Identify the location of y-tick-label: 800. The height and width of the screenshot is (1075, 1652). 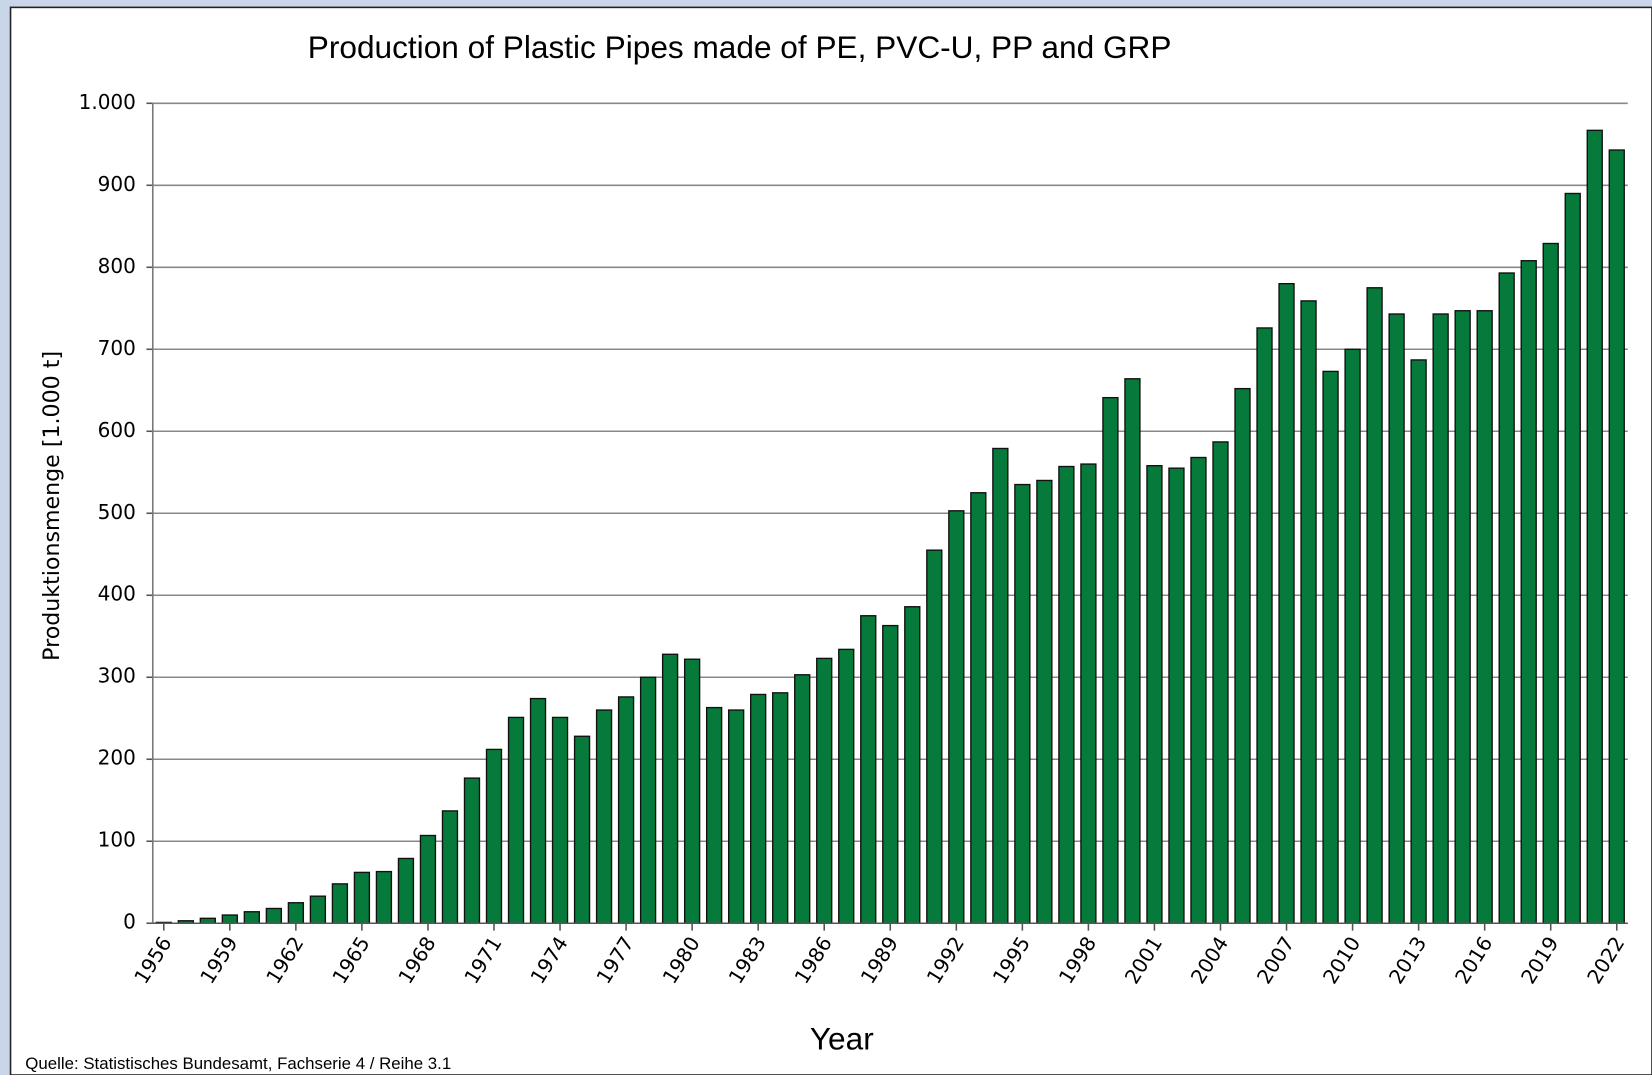
(117, 266).